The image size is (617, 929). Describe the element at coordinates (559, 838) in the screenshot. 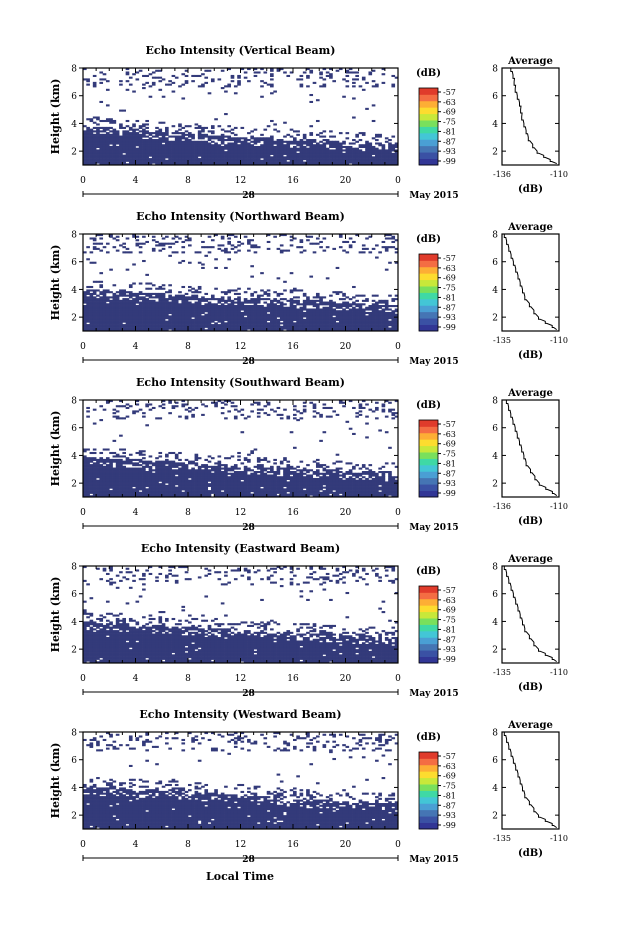

I see `average-x-tick-label: -110` at that location.